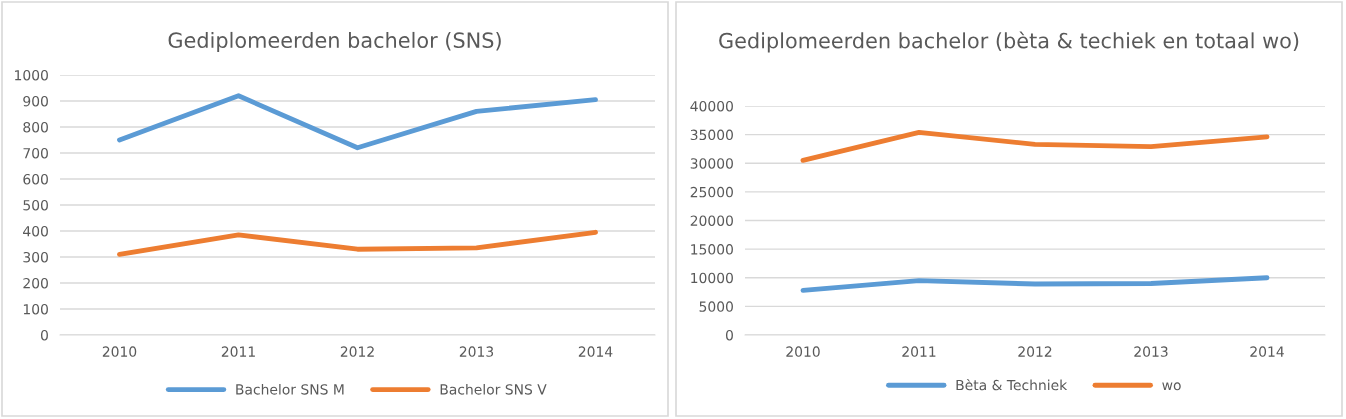 This screenshot has width=1346, height=419. Describe the element at coordinates (711, 220) in the screenshot. I see `y-tick-label: 20000` at that location.